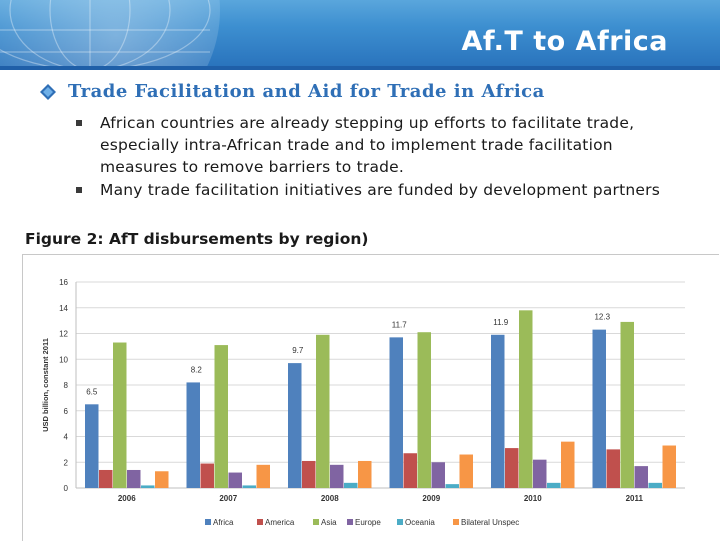  I want to click on legend-entry: America, so click(280, 522).